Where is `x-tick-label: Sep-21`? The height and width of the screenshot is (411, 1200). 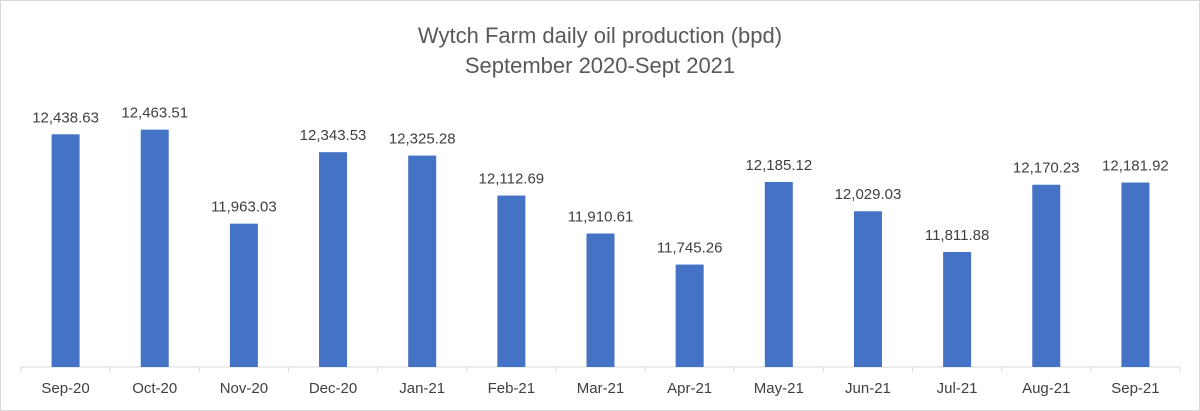
x-tick-label: Sep-21 is located at coordinates (1135, 388).